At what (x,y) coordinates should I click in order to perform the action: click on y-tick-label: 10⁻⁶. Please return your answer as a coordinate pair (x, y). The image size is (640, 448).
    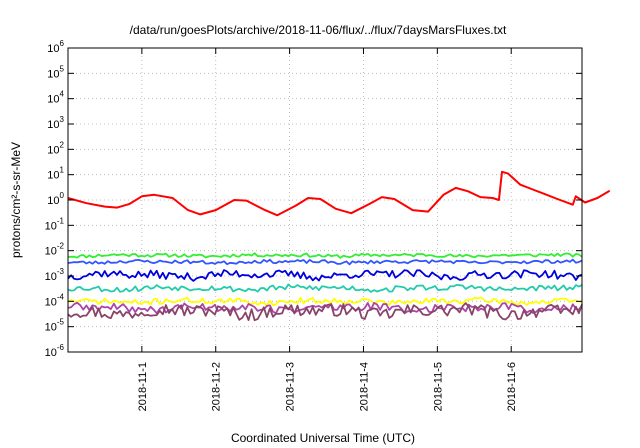
    Looking at the image, I should click on (55, 351).